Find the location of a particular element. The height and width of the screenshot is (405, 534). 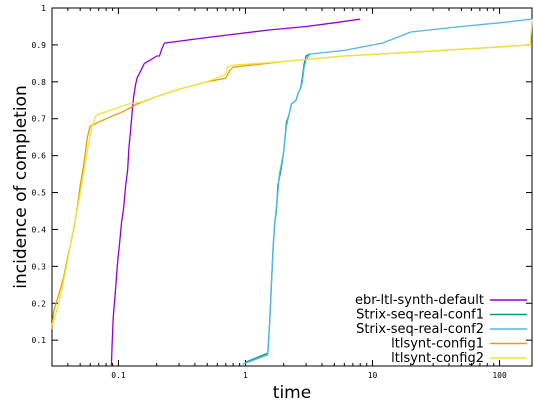

legend-label: ltlsynt-config2 is located at coordinates (437, 358).